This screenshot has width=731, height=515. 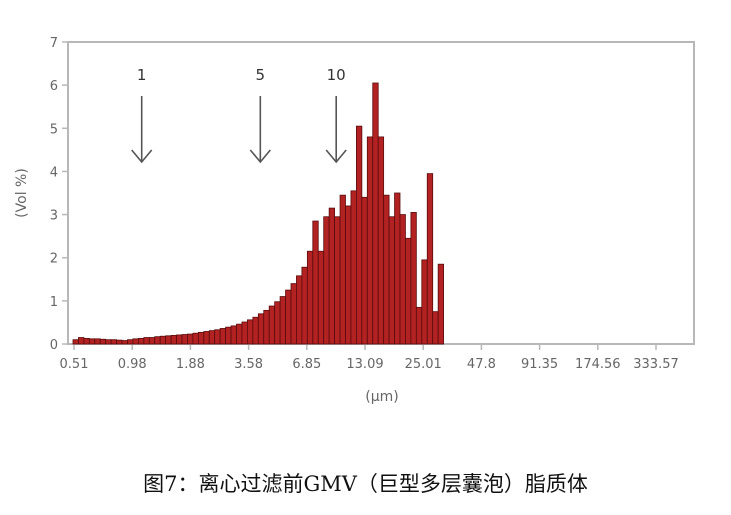 I want to click on x-tick-label: 333.57, so click(x=656, y=364).